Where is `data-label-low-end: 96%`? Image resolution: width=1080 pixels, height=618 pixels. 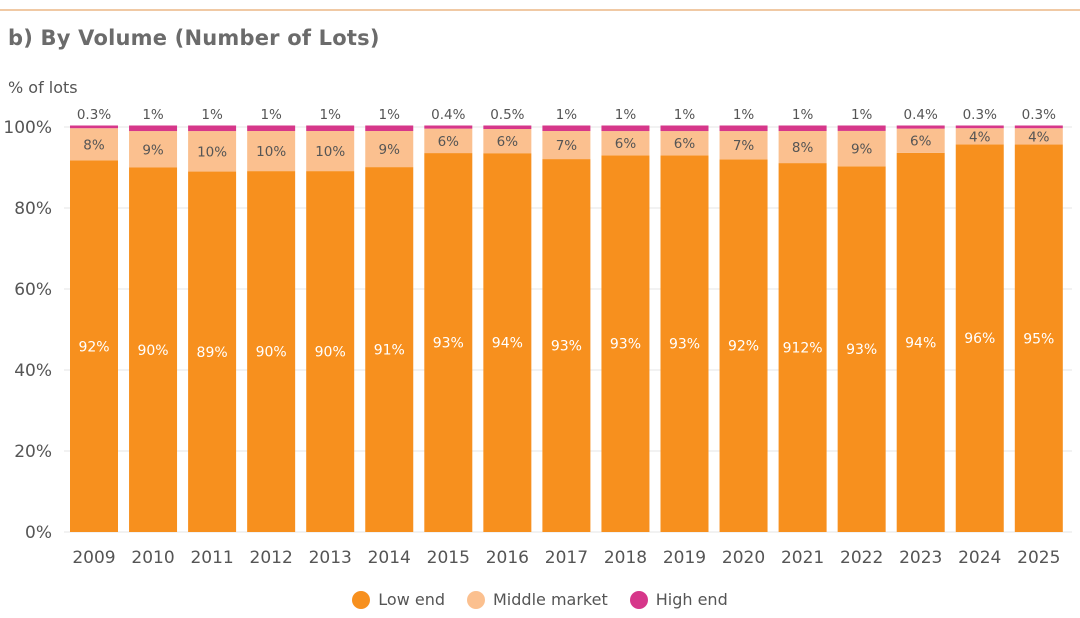 data-label-low-end: 96% is located at coordinates (979, 339).